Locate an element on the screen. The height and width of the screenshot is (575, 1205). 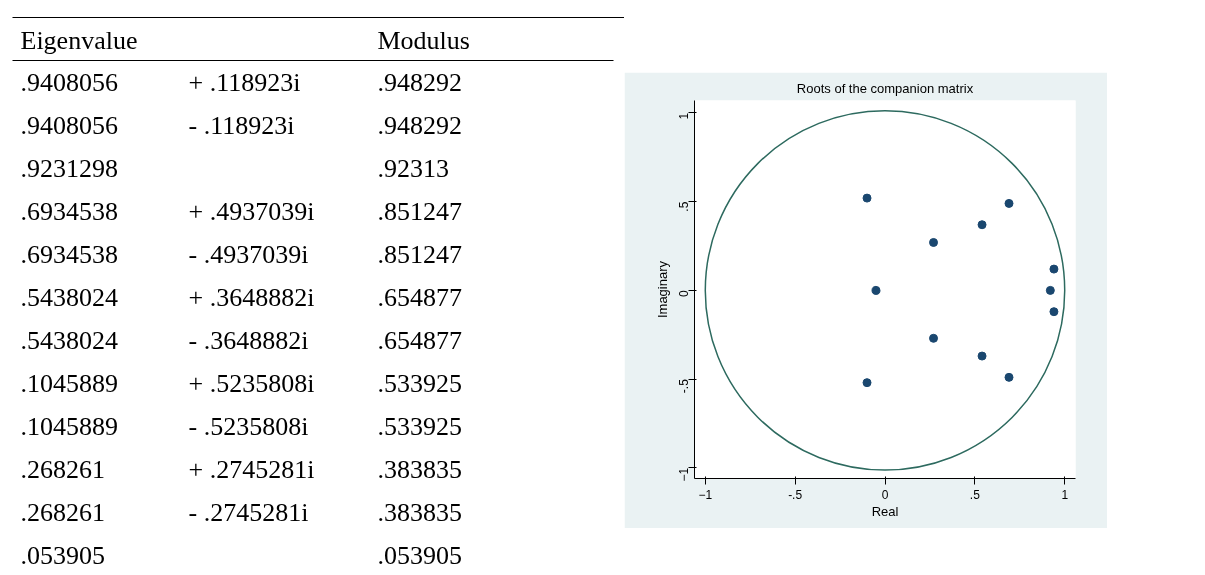
text: .9408056 + .118923i is located at coordinates (160, 82).